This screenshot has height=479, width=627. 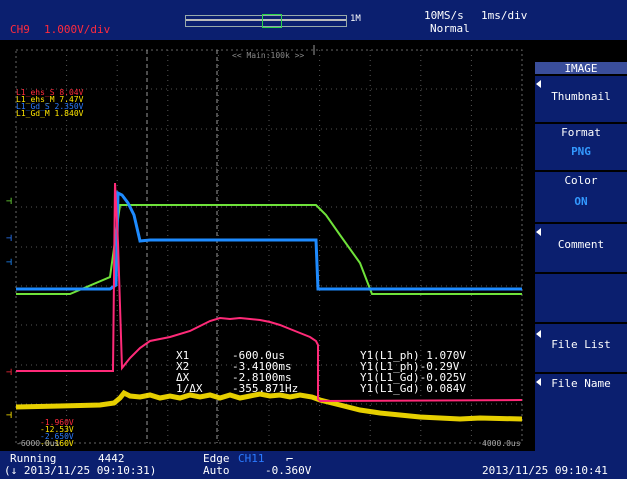 What do you see at coordinates (444, 15) in the screenshot?
I see `sample-rate: 10MS/s` at bounding box center [444, 15].